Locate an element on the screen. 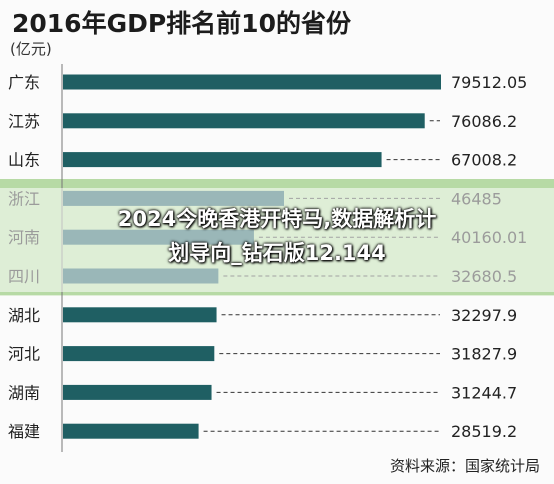  category-label: 湖北 is located at coordinates (24, 315).